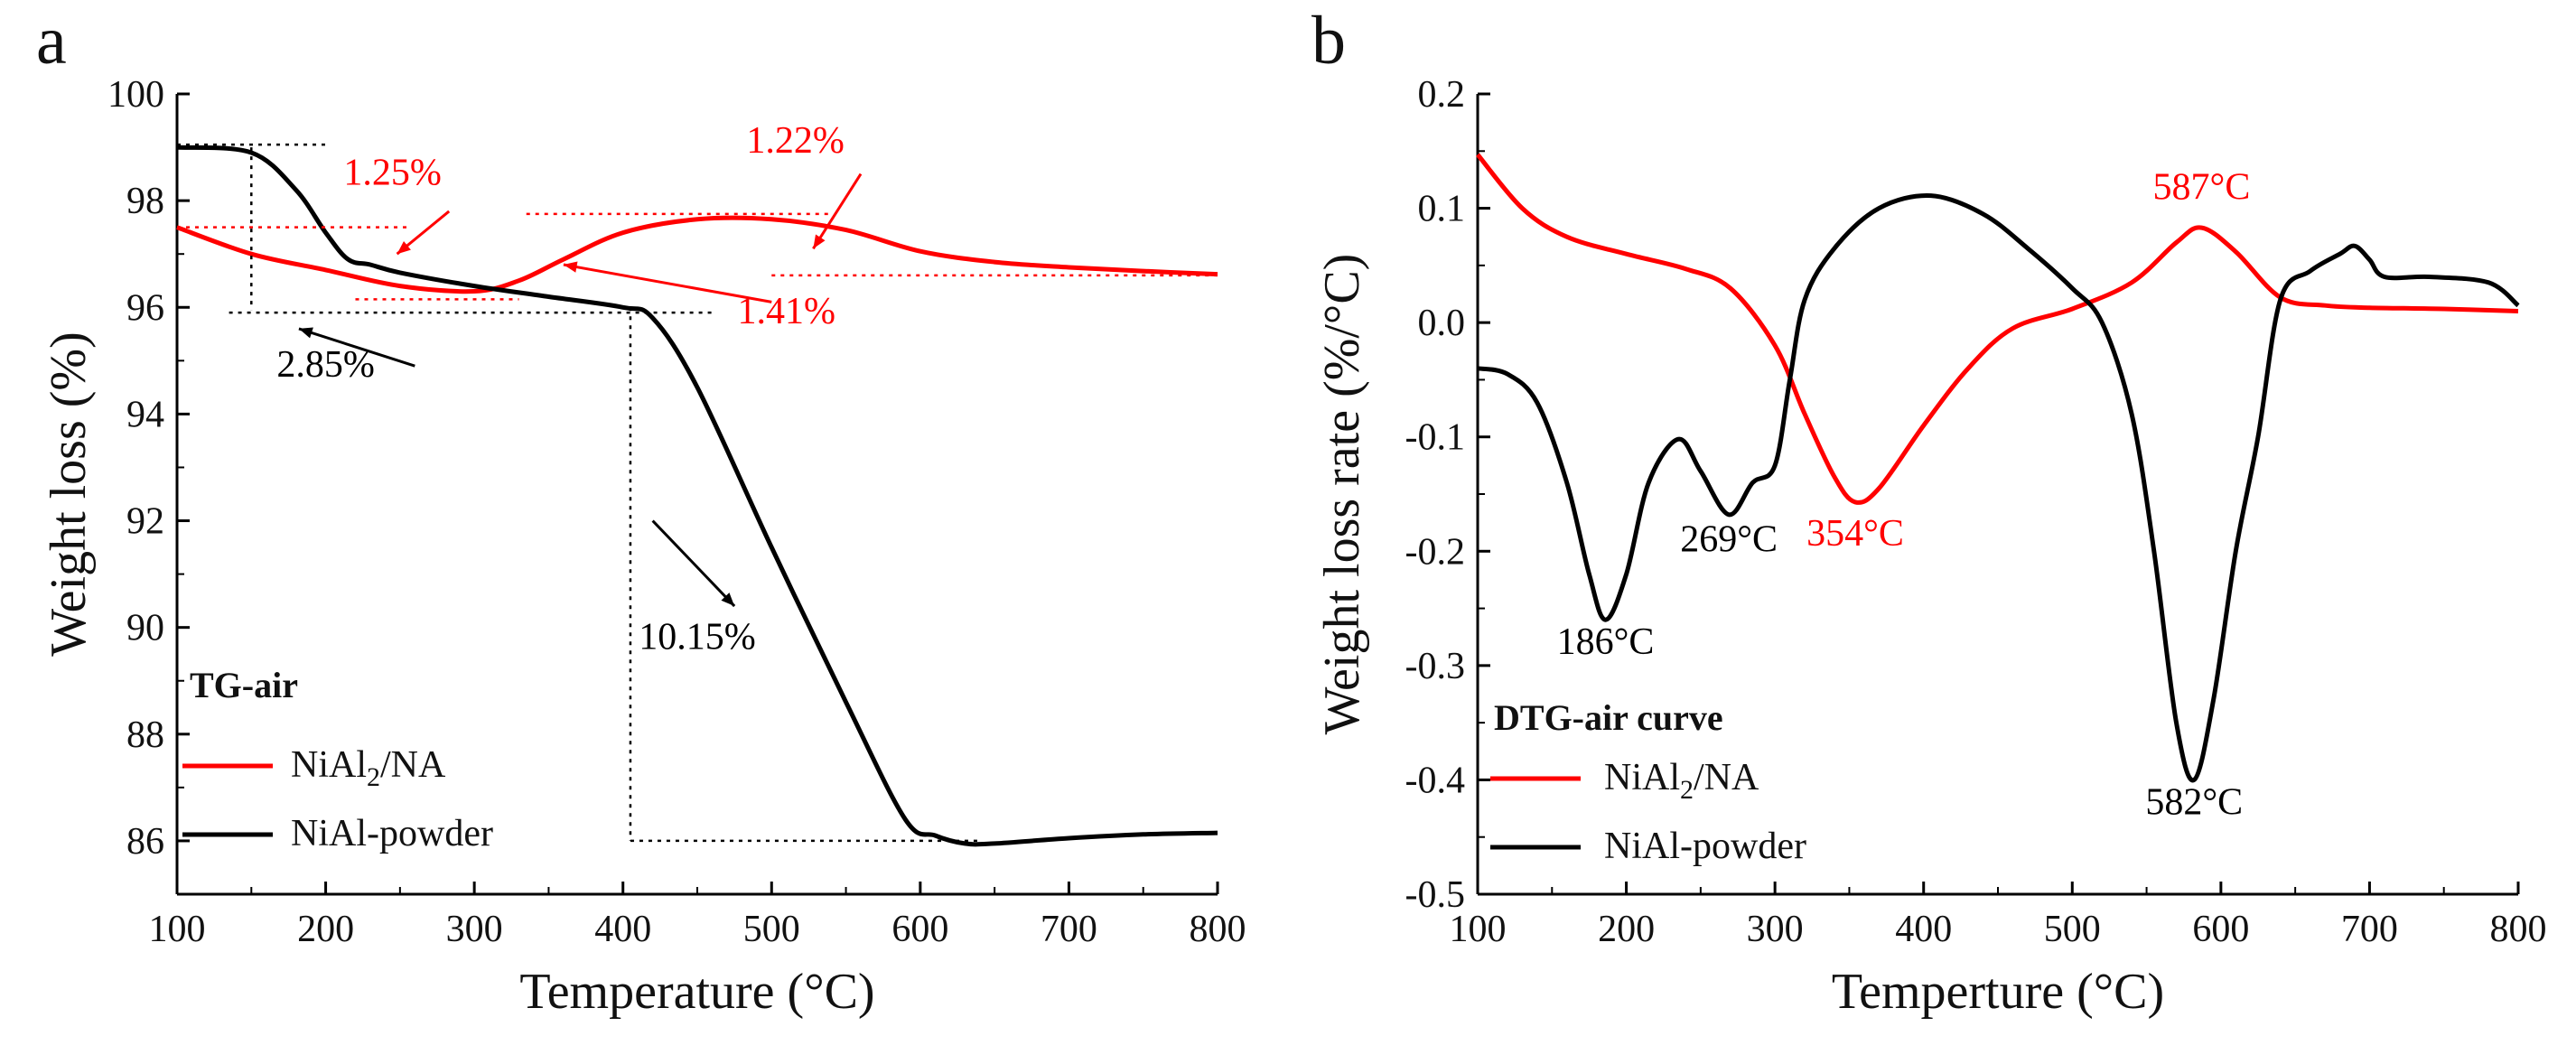 The height and width of the screenshot is (1064, 2576). Describe the element at coordinates (2202, 187) in the screenshot. I see `annotation-label: 587°C` at that location.